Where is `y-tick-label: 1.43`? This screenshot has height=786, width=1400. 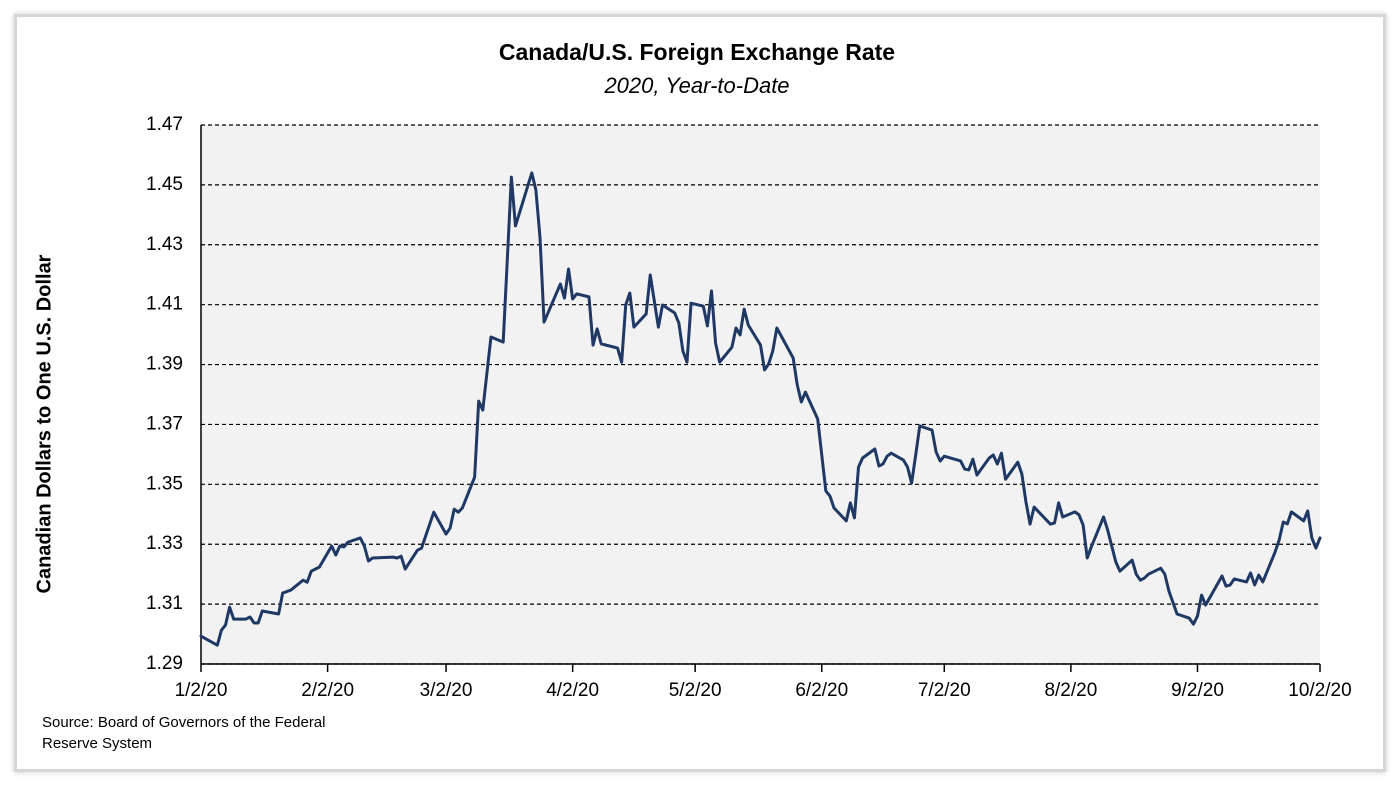 y-tick-label: 1.43 is located at coordinates (164, 244).